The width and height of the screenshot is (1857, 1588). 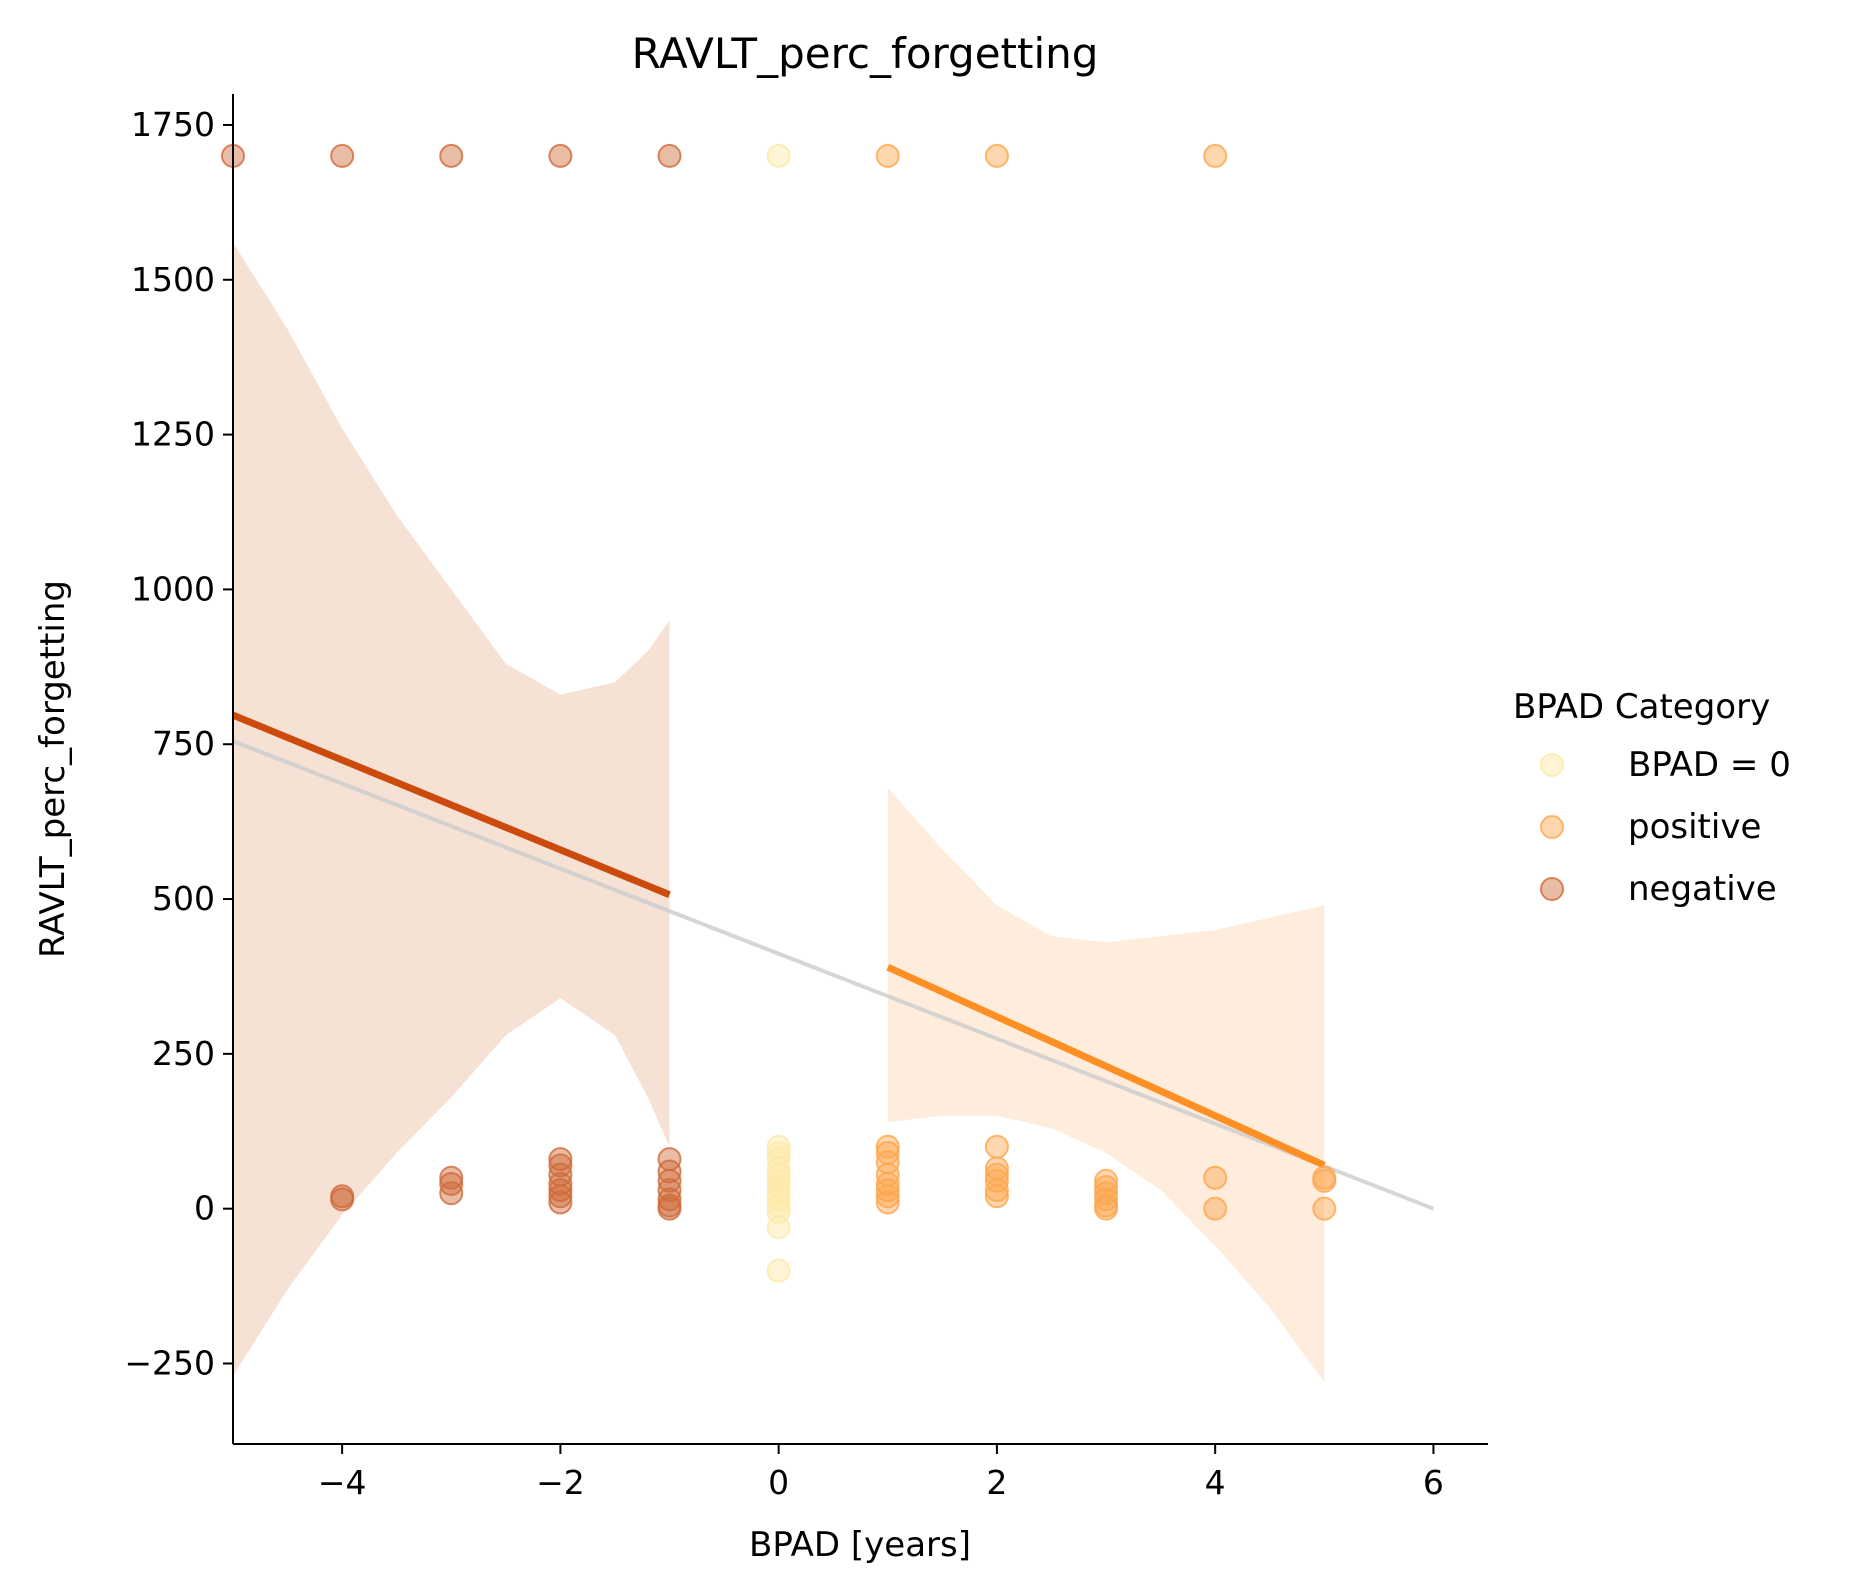 I want to click on y-tick-label: 1750, so click(x=173, y=124).